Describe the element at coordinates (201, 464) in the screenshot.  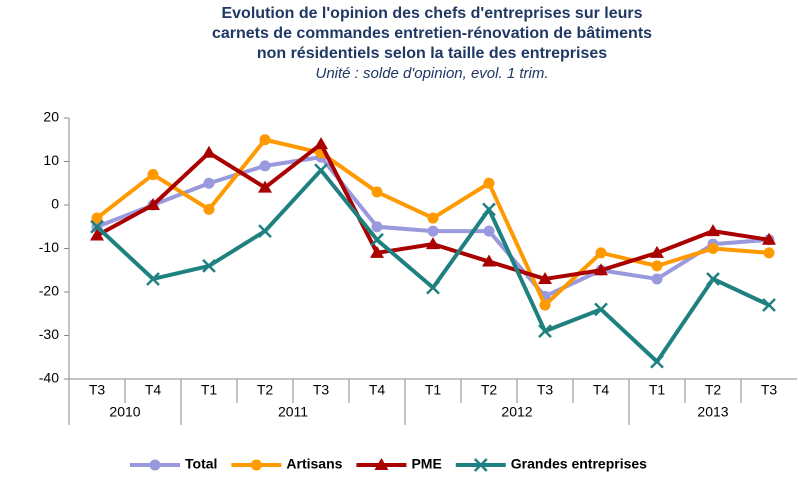
I see `legend-label: Total` at that location.